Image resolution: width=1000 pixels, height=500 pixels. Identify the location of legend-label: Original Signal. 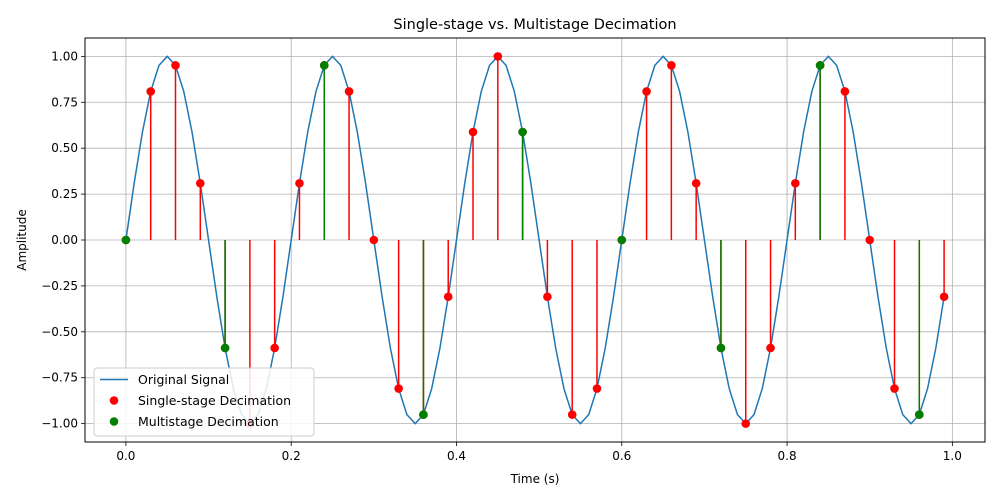
(183, 379).